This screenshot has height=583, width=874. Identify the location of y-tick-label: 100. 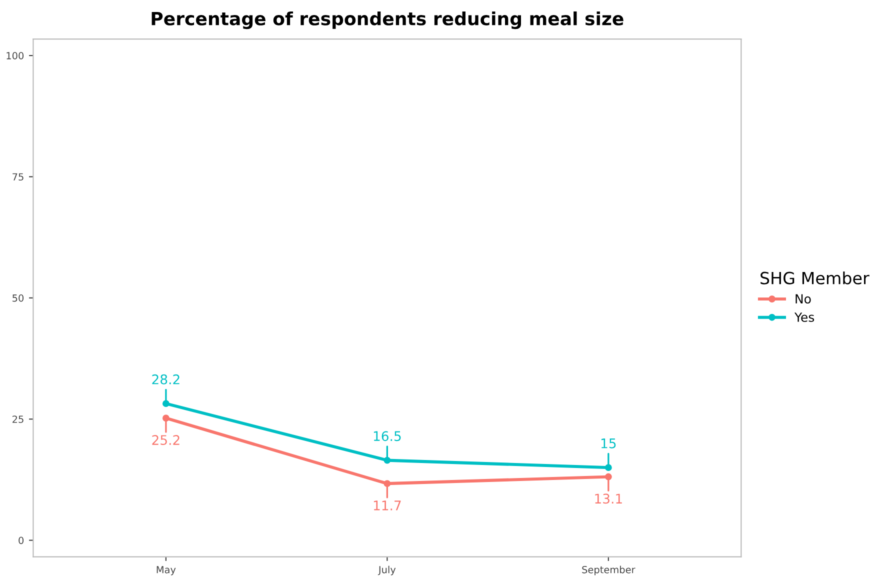
(15, 56).